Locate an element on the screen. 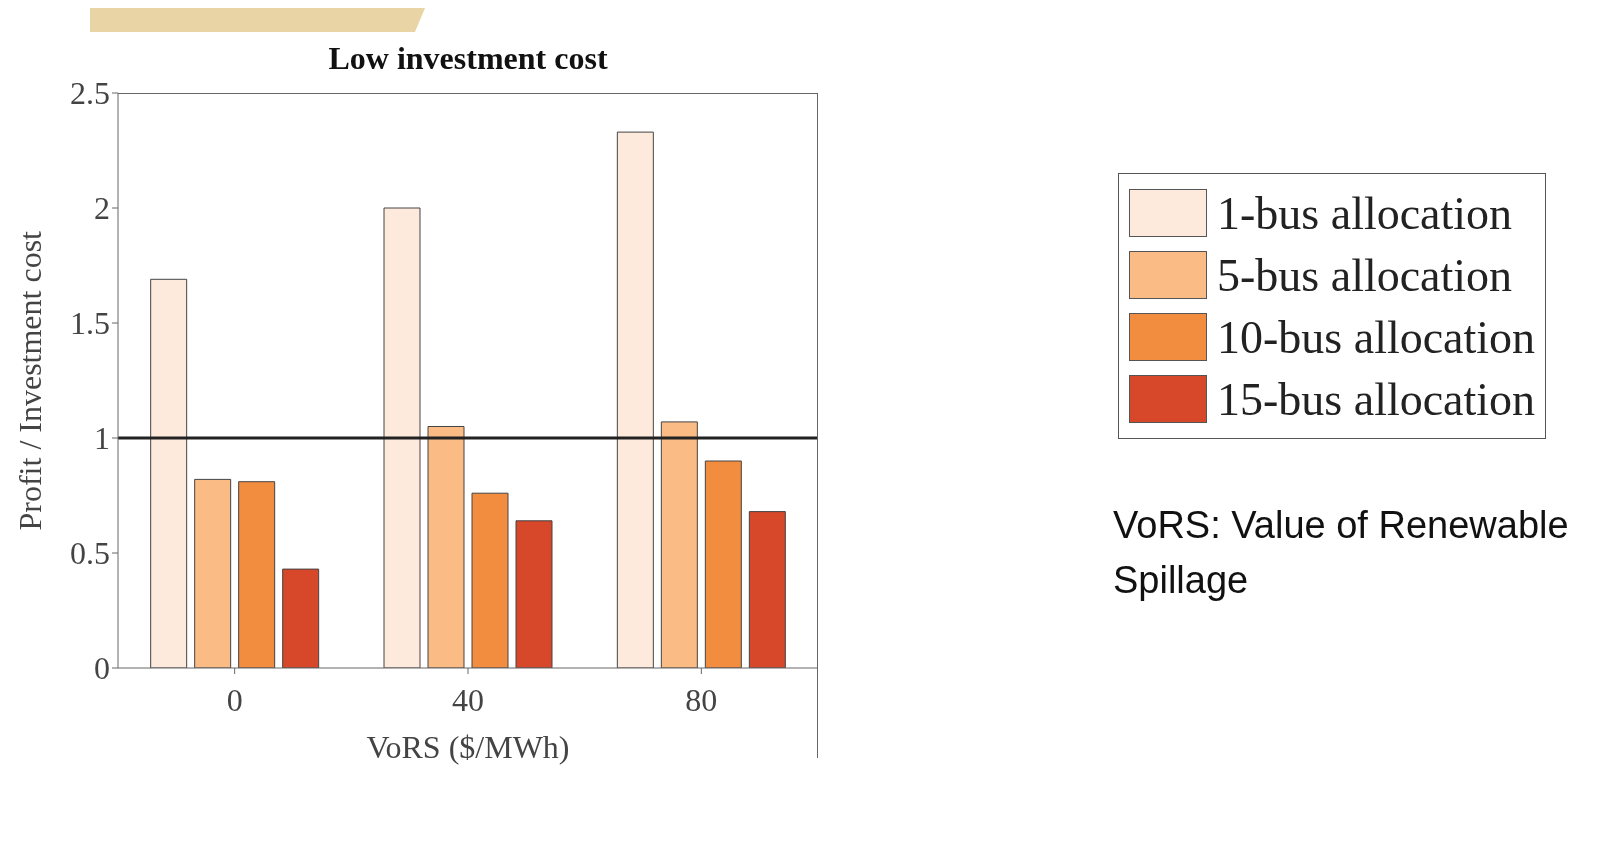 This screenshot has height=853, width=1621. x-tick-label: 80 is located at coordinates (701, 699).